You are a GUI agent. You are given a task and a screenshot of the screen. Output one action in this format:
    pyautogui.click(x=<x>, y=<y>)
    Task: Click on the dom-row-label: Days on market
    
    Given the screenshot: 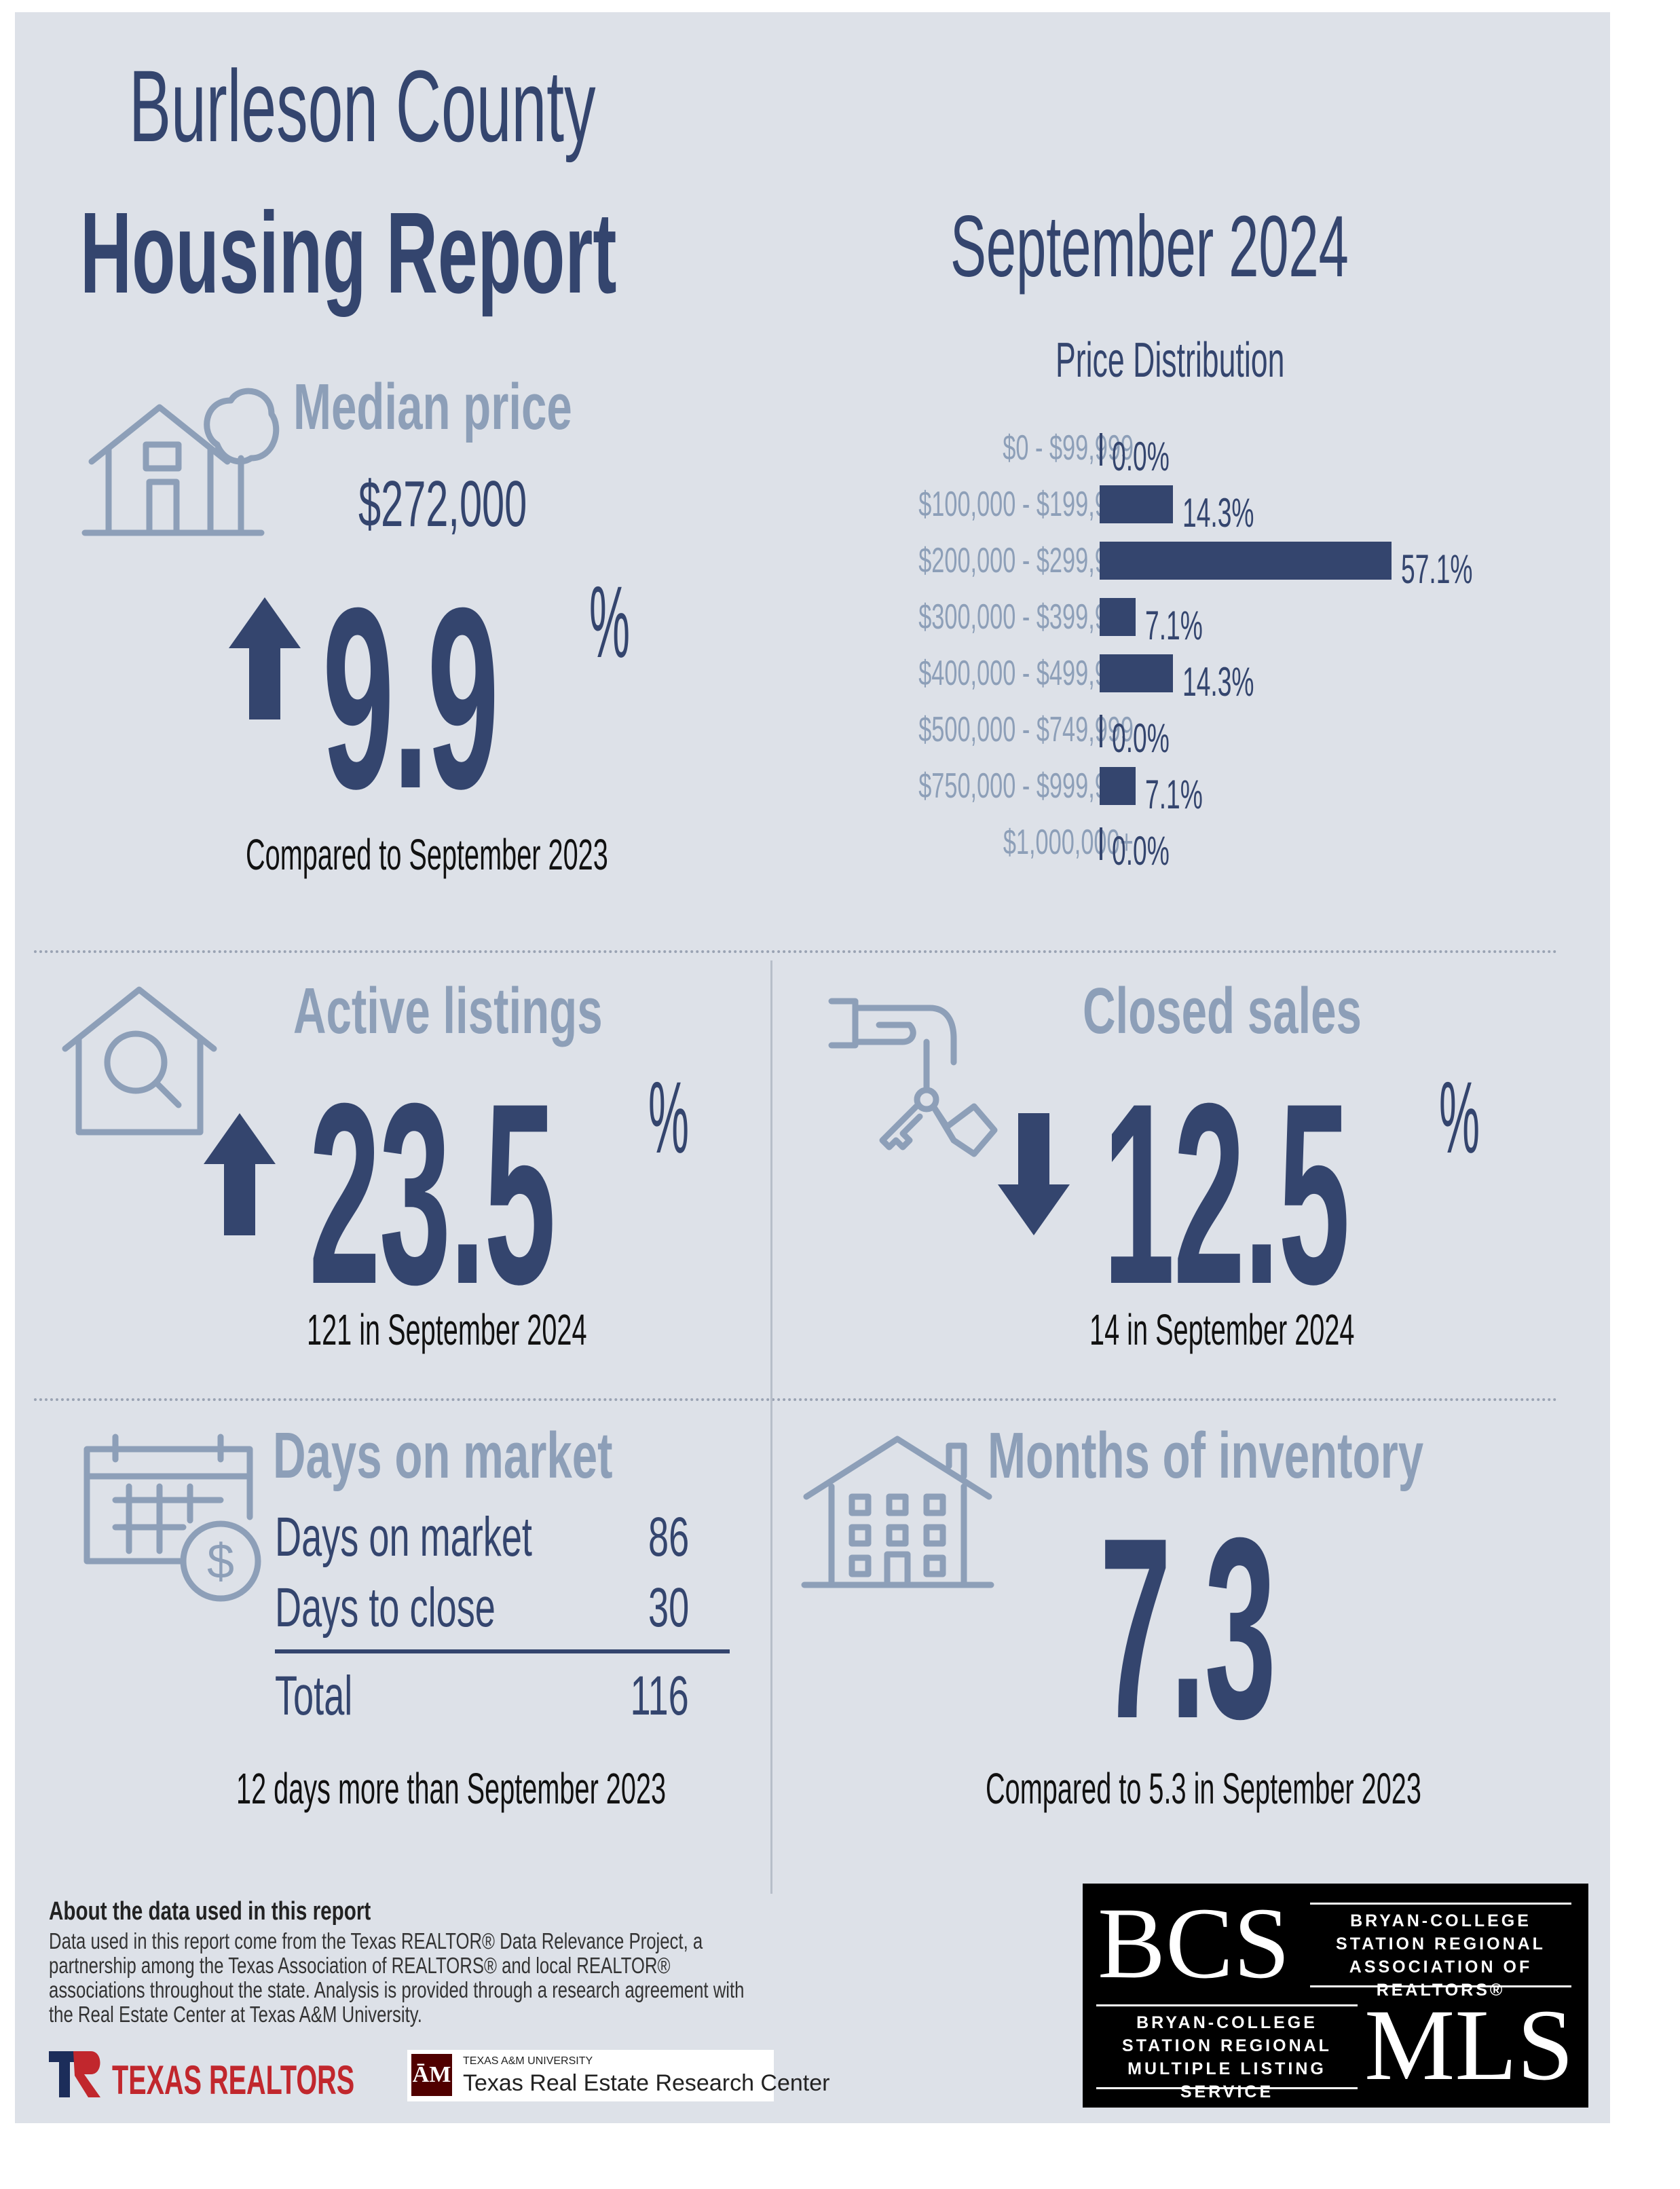 What is the action you would take?
    pyautogui.click(x=404, y=1537)
    